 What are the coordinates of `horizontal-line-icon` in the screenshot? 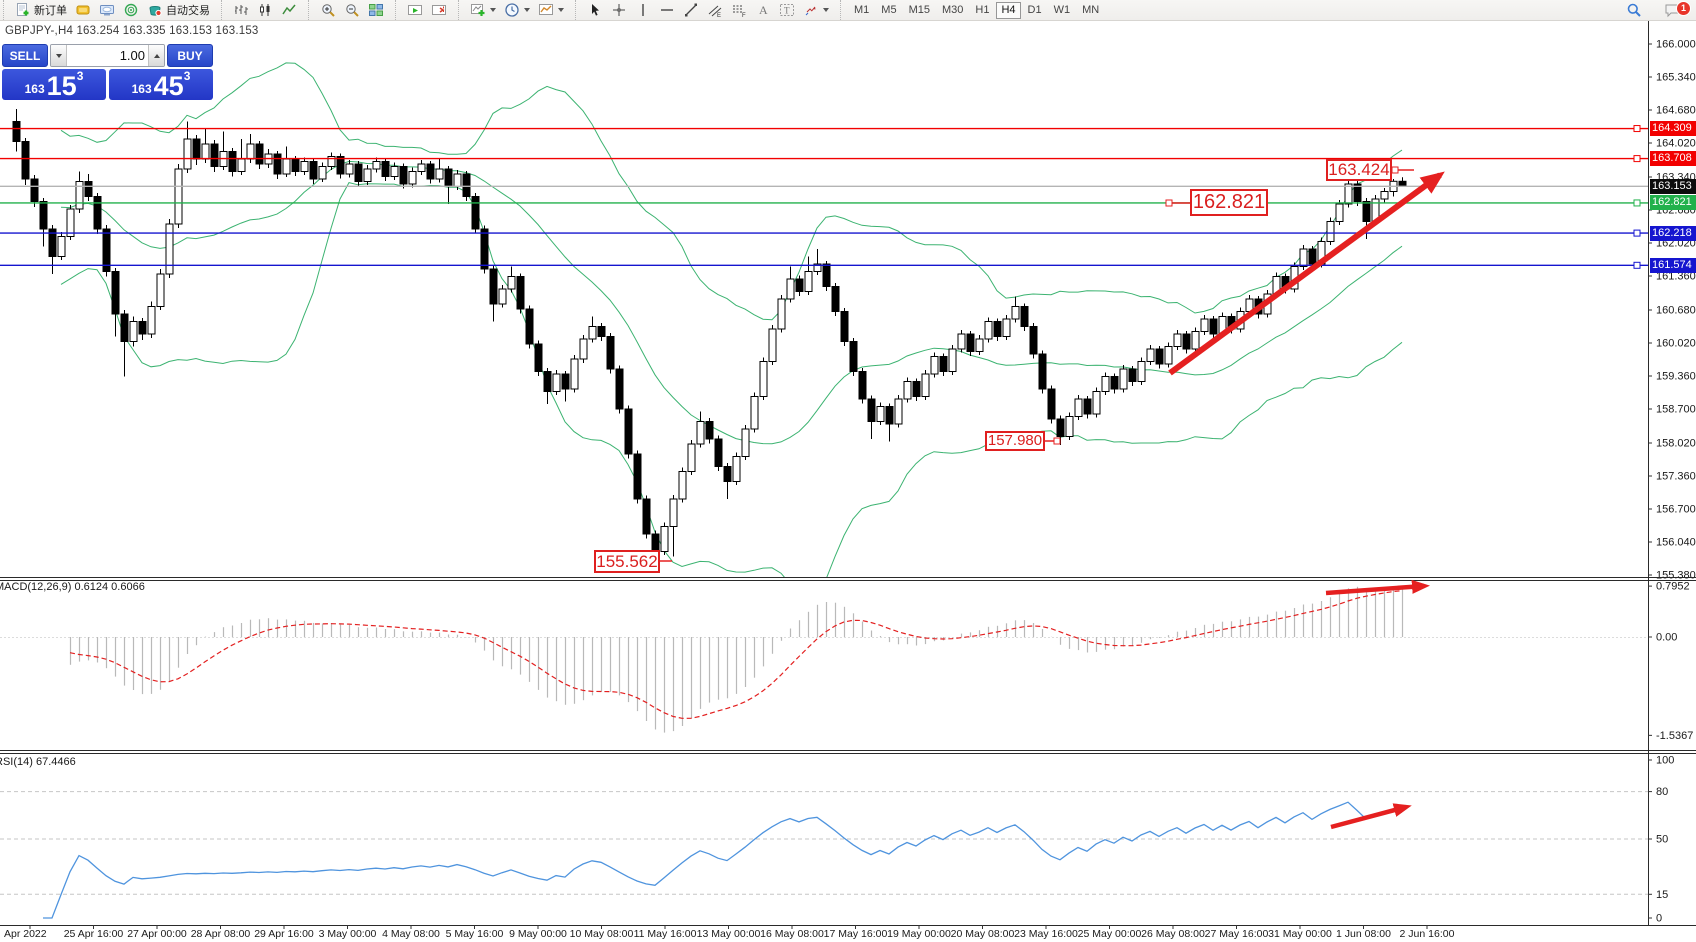 It's located at (667, 10).